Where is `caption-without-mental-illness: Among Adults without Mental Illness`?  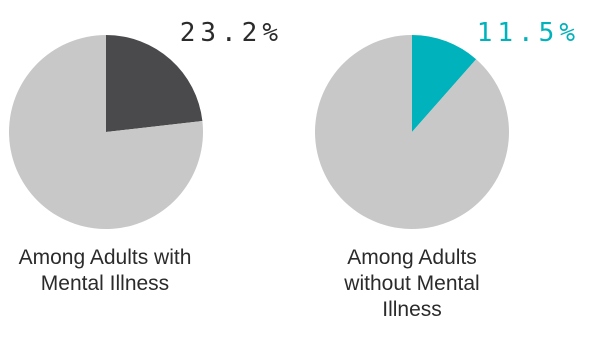
caption-without-mental-illness: Among Adults without Mental Illness is located at coordinates (412, 283).